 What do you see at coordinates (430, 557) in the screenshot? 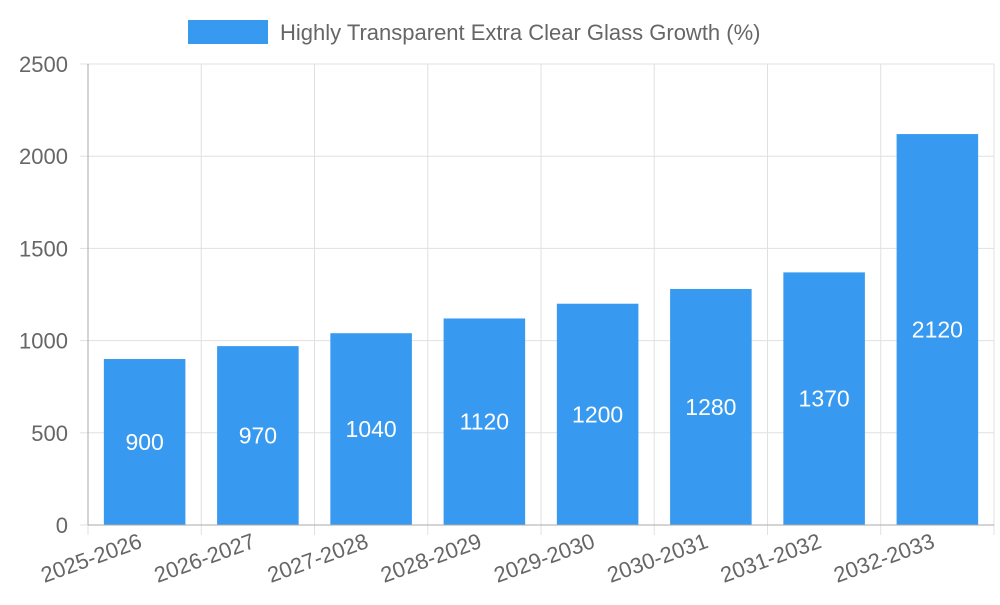
I see `x-tick-label: 2028-2029` at bounding box center [430, 557].